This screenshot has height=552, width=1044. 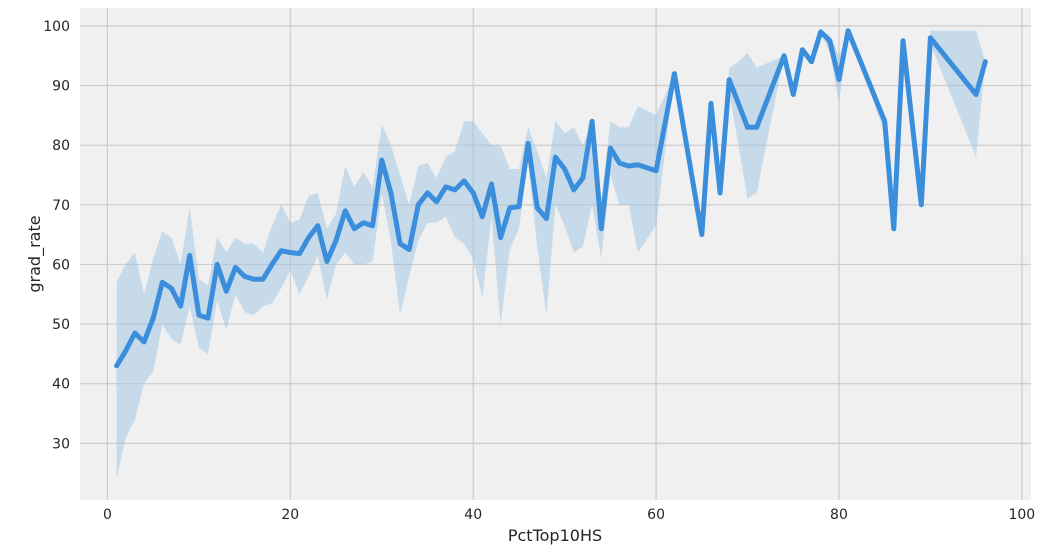 I want to click on y-tick-label: 40, so click(x=61, y=385).